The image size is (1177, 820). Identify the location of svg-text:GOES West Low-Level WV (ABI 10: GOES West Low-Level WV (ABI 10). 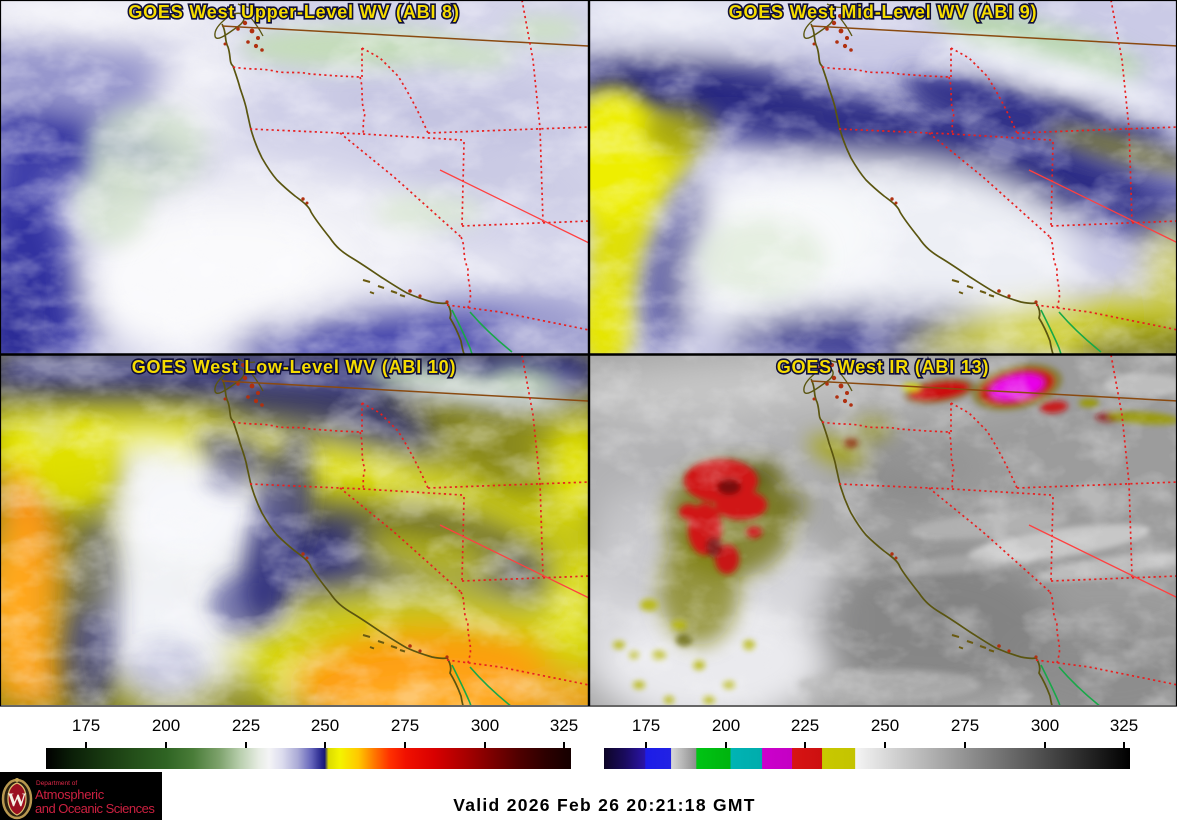
(294, 367).